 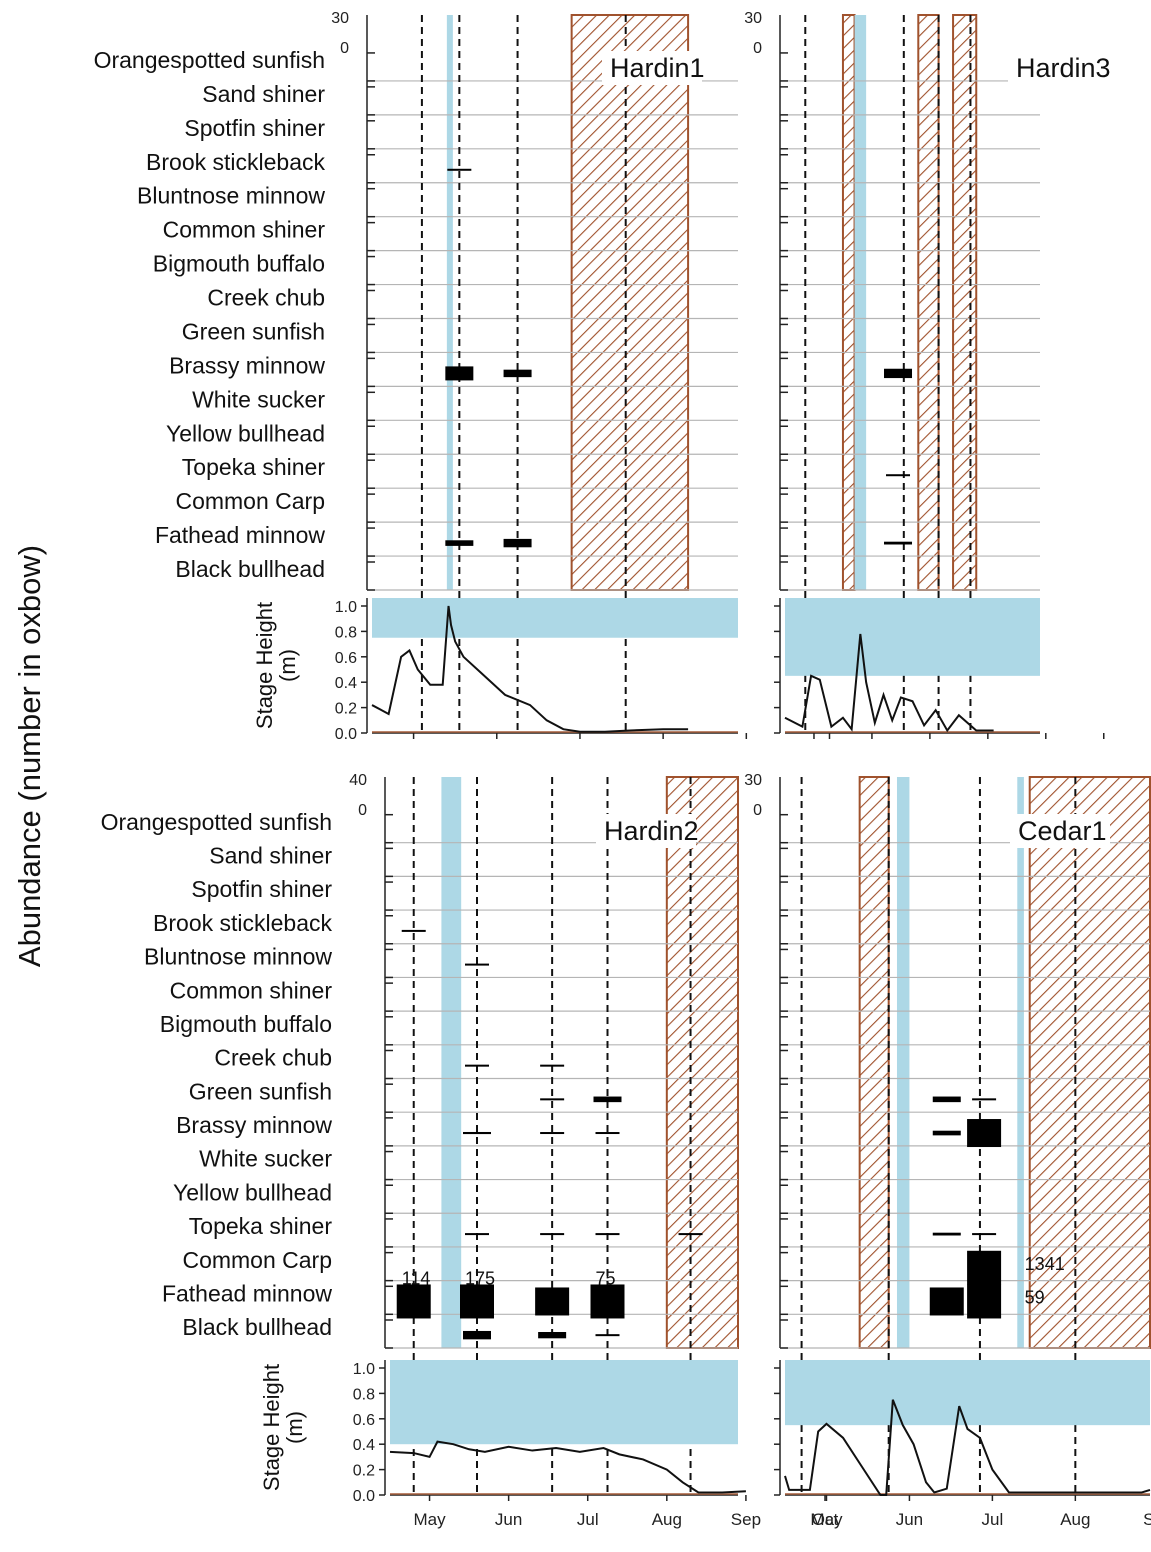 I want to click on month-label-oct: Oct, so click(x=825, y=1519).